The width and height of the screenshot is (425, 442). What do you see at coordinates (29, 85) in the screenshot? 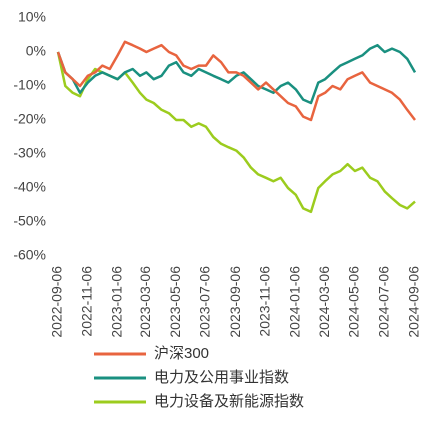
I see `y-tick-label: -10%` at bounding box center [29, 85].